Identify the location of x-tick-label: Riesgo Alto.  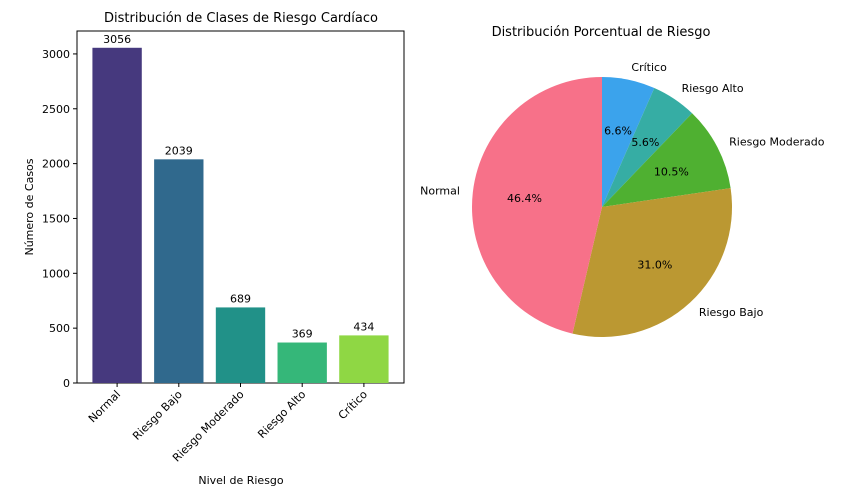
(281, 414).